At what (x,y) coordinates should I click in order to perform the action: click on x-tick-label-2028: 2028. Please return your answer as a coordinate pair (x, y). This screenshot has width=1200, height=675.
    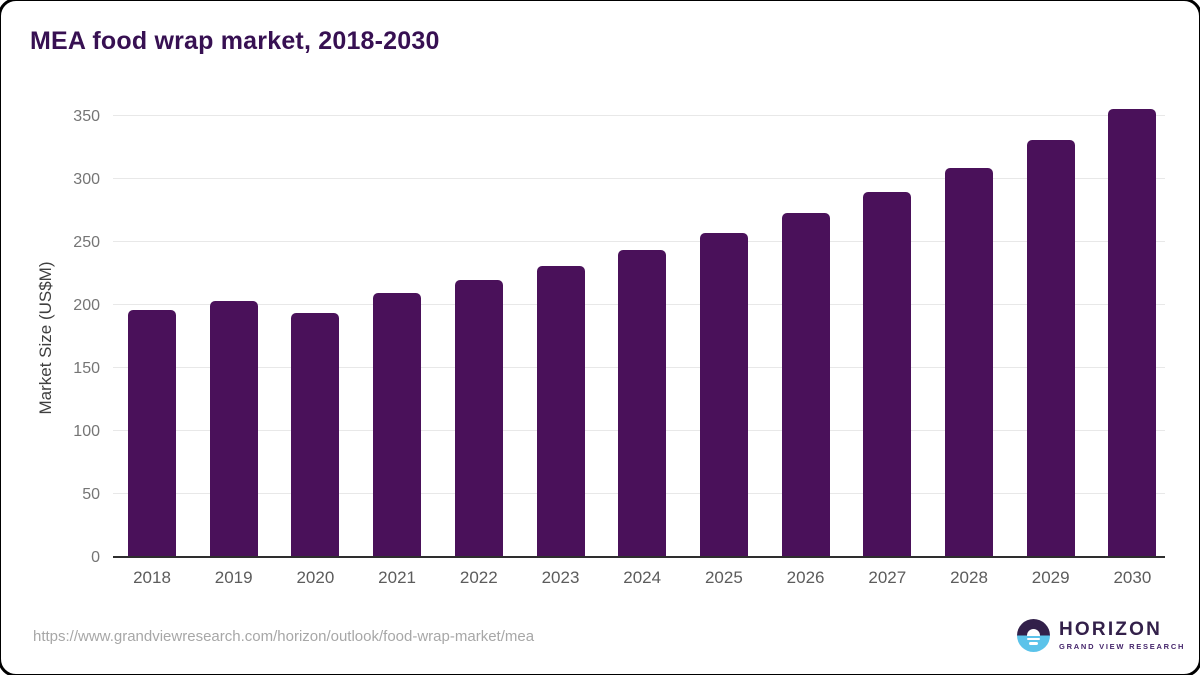
    Looking at the image, I should click on (969, 577).